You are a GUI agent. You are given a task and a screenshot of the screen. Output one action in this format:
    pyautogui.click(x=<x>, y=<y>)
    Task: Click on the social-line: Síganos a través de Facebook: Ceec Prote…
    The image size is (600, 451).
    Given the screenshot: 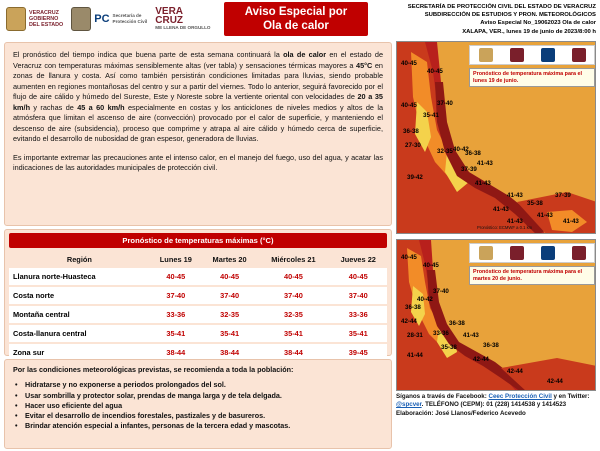 What is the action you would take?
    pyautogui.click(x=497, y=397)
    